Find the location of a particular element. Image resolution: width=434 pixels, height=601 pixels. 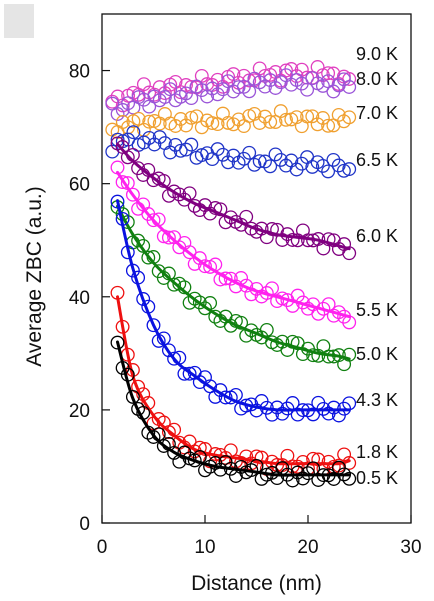

x-tick-label-3: 30 is located at coordinates (410, 547).